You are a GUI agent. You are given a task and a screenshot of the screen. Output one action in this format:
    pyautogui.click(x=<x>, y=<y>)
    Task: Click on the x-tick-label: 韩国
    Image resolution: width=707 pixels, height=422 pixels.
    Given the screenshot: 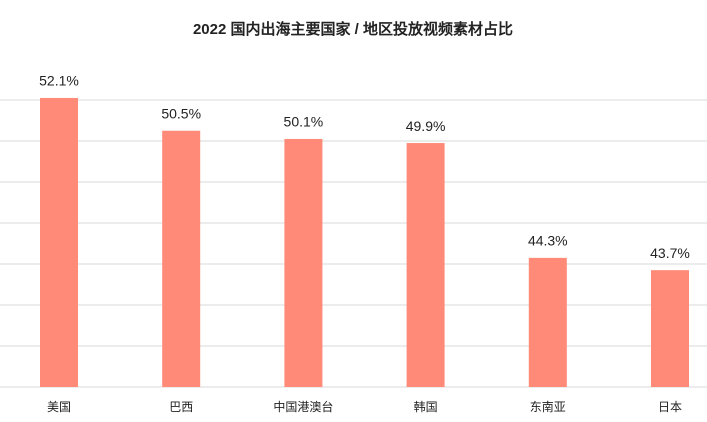 What is the action you would take?
    pyautogui.click(x=426, y=406)
    